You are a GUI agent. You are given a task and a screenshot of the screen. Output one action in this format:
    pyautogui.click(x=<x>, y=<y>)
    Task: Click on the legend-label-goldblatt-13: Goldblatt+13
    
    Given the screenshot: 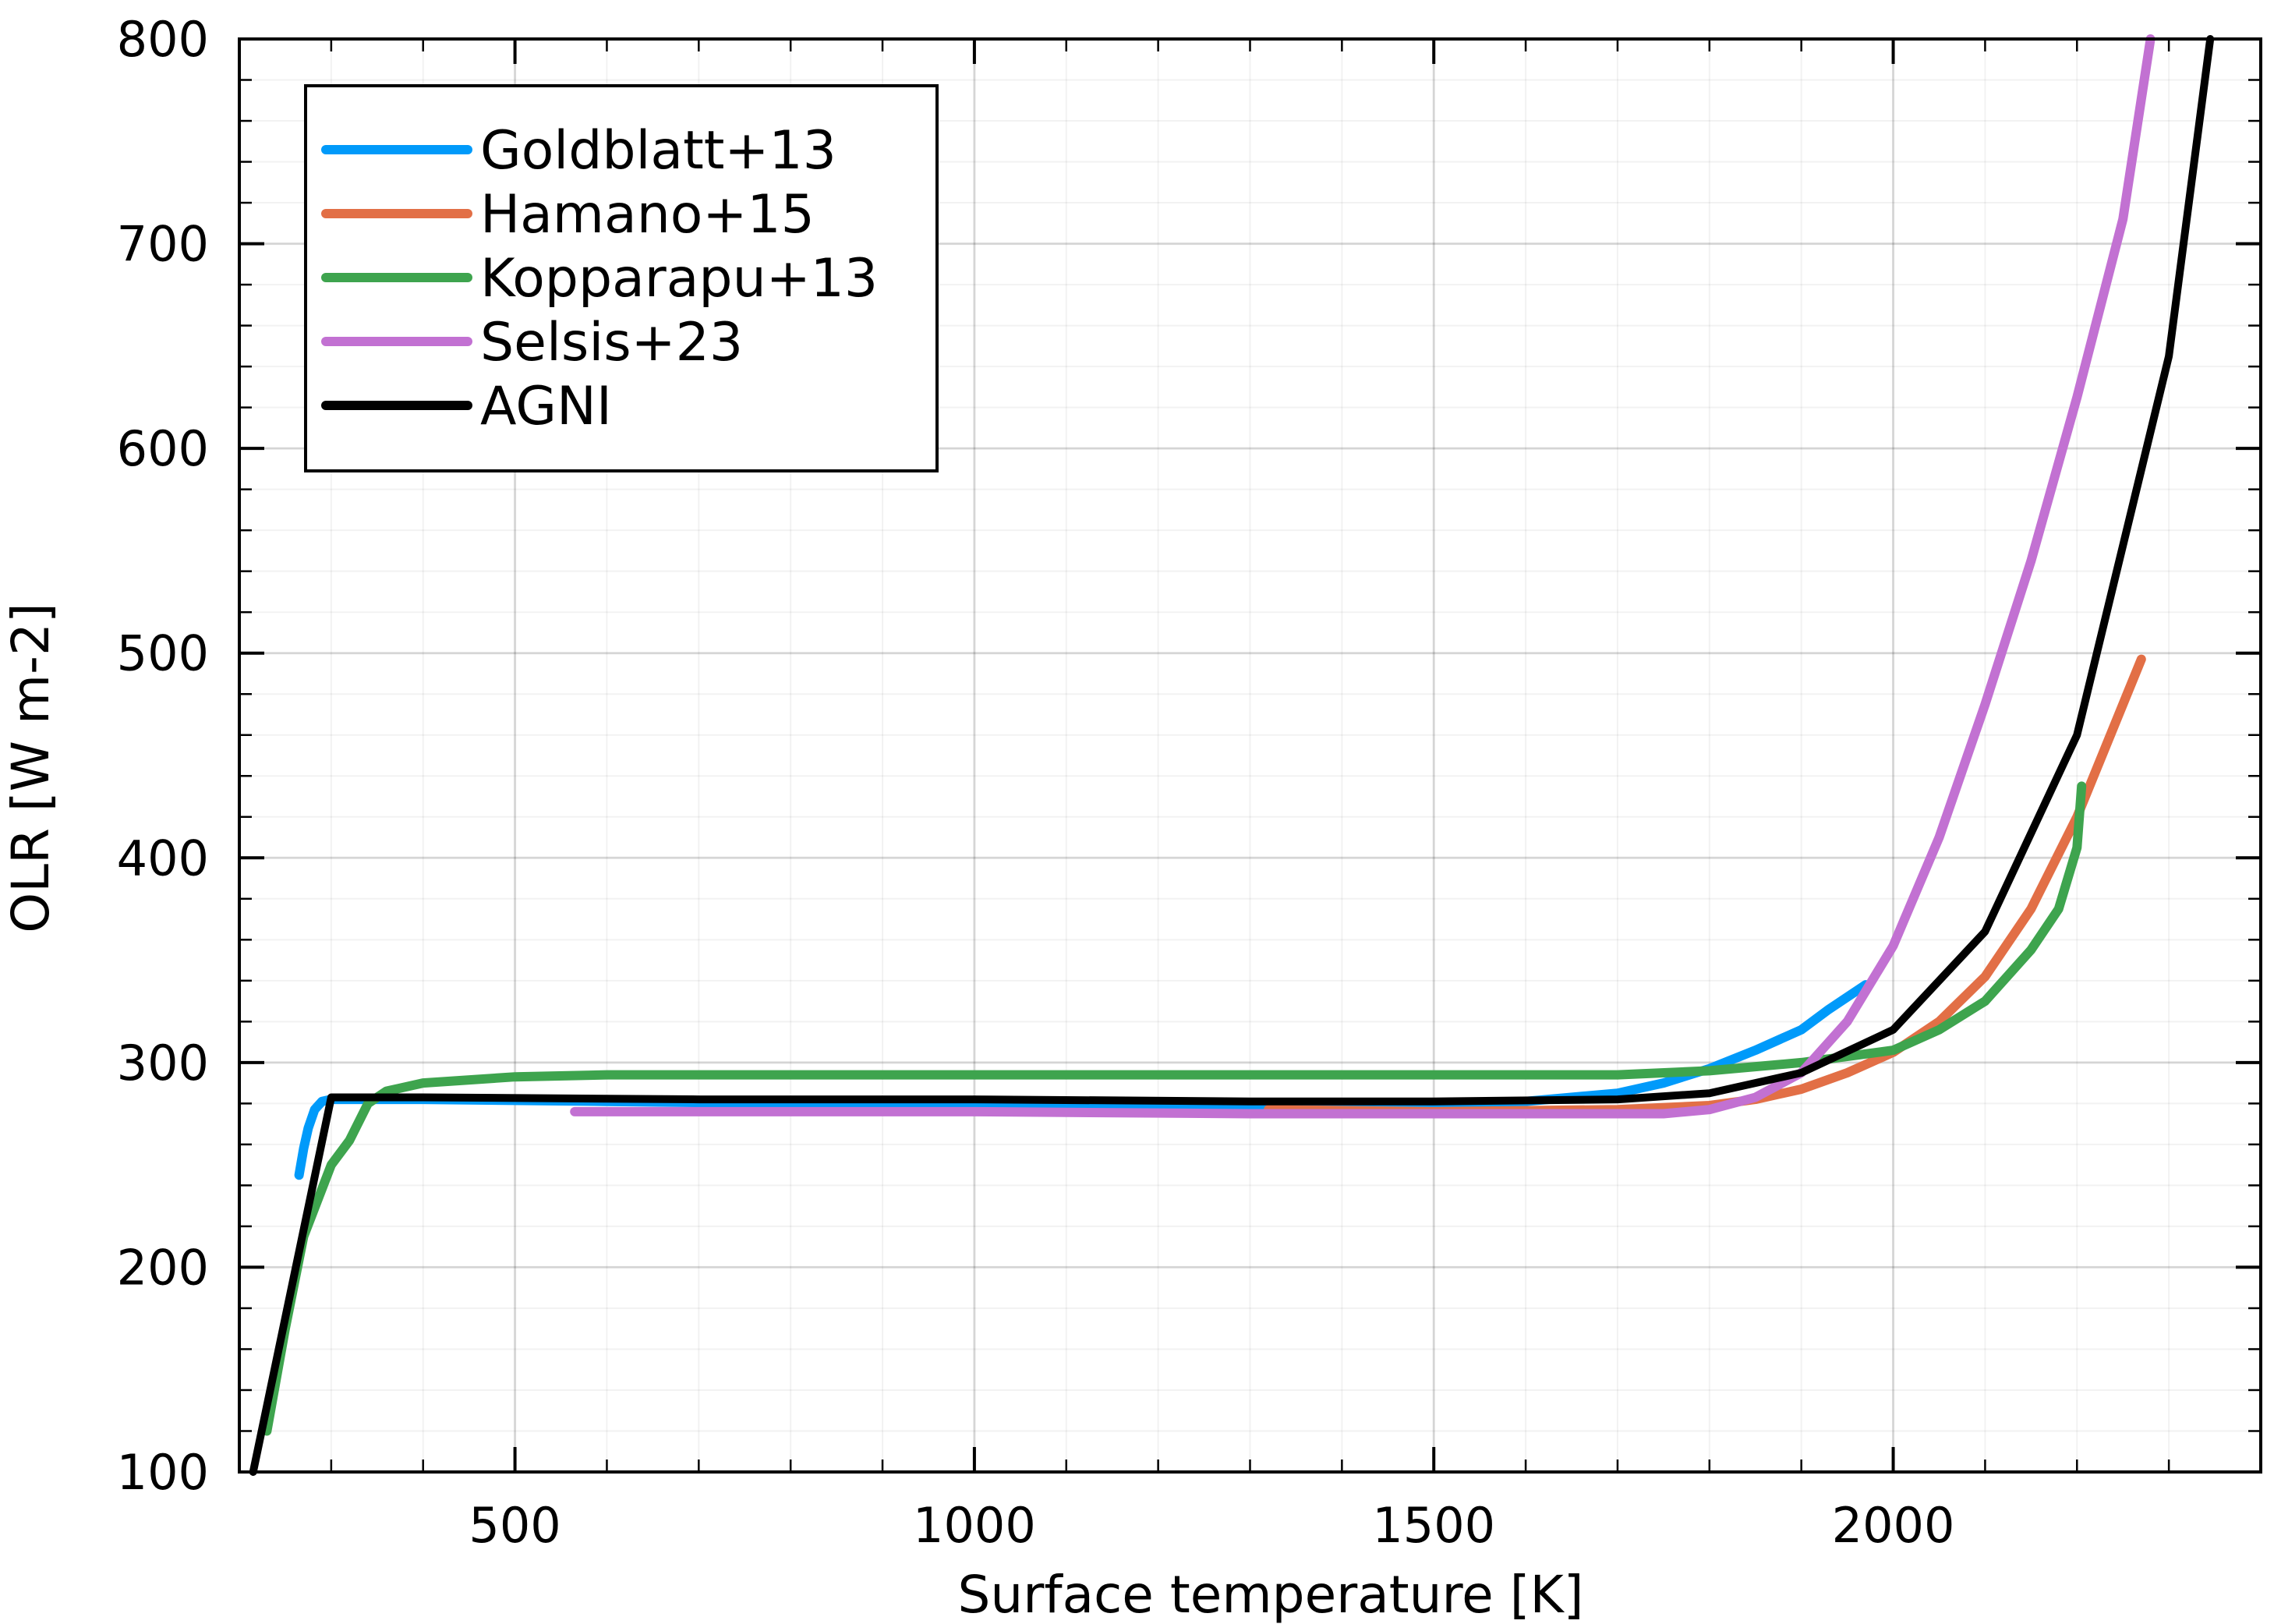 What is the action you would take?
    pyautogui.click(x=658, y=151)
    